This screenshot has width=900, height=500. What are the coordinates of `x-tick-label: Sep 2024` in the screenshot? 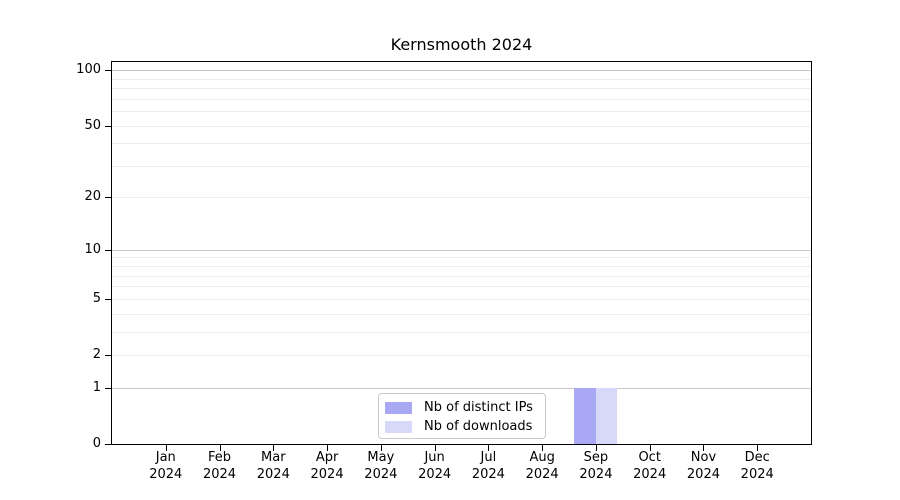 It's located at (596, 466).